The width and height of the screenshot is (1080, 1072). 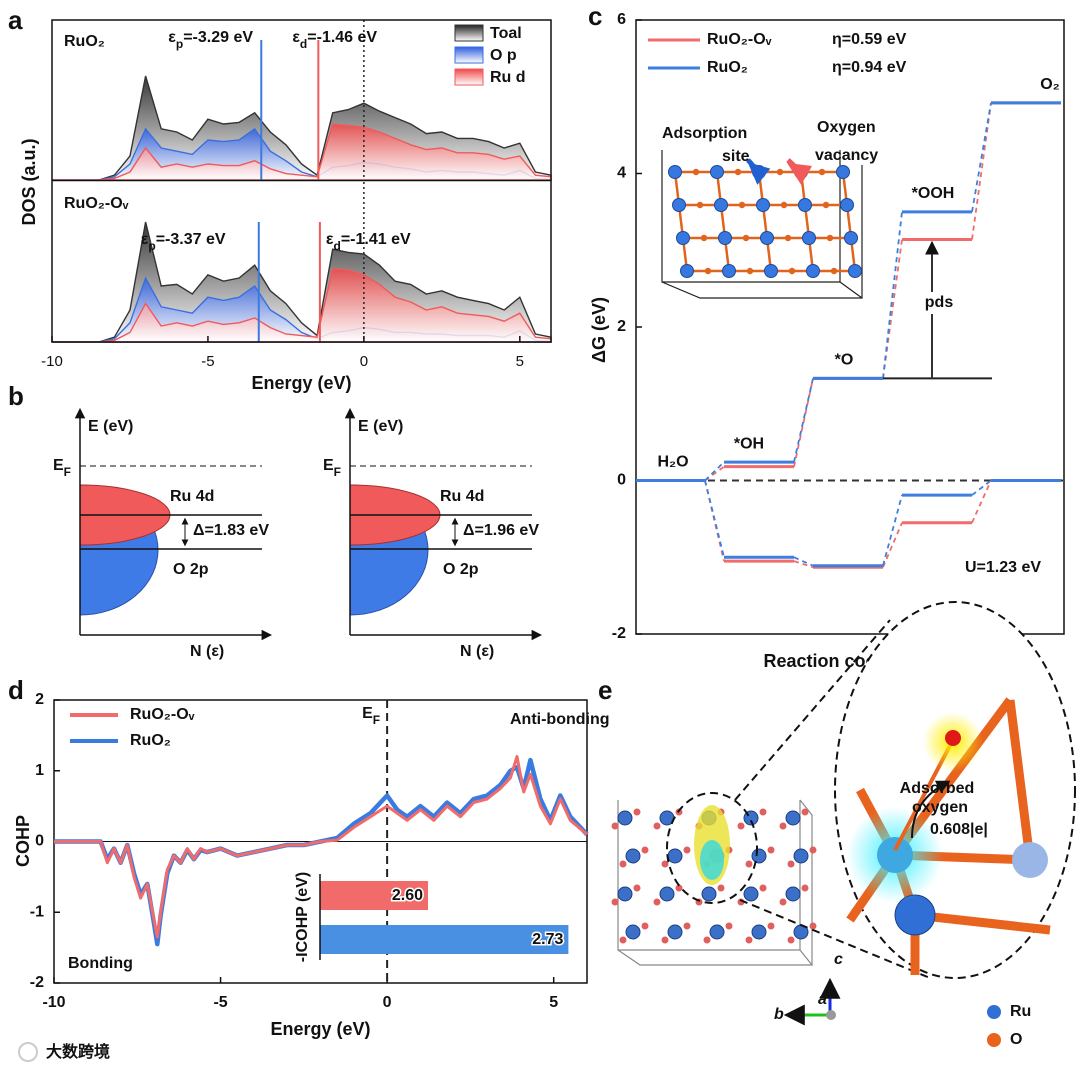 I want to click on band-center-label: εd=-1.46 eV, so click(x=334, y=40).